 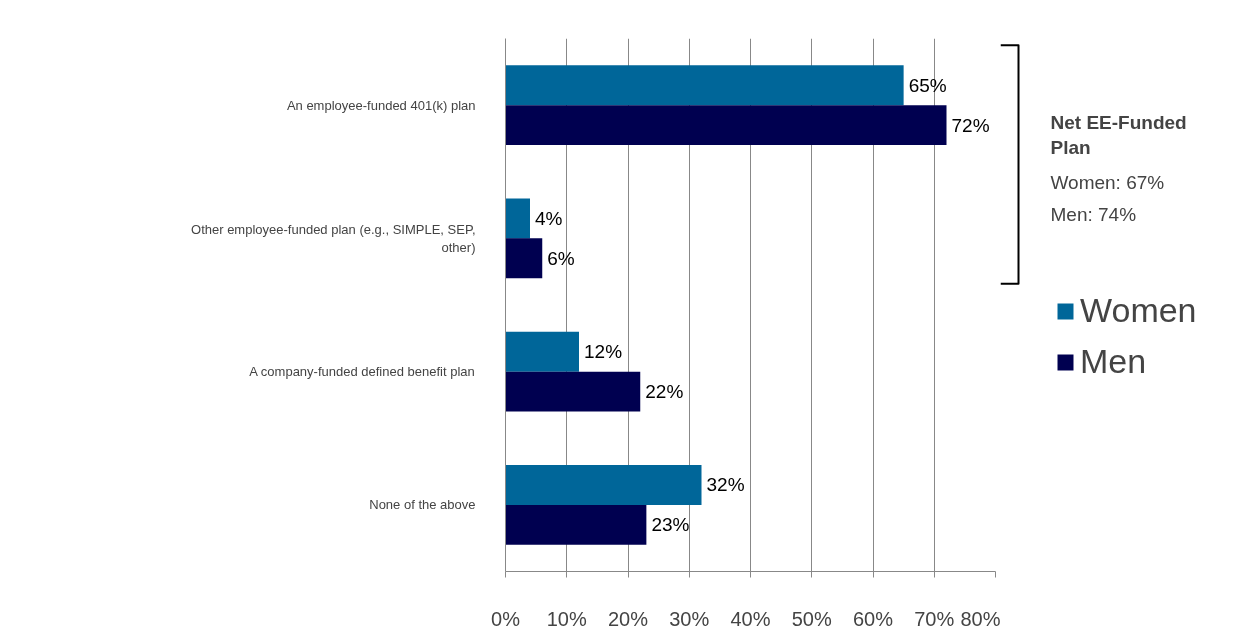 What do you see at coordinates (670, 525) in the screenshot?
I see `data-label: 23%` at bounding box center [670, 525].